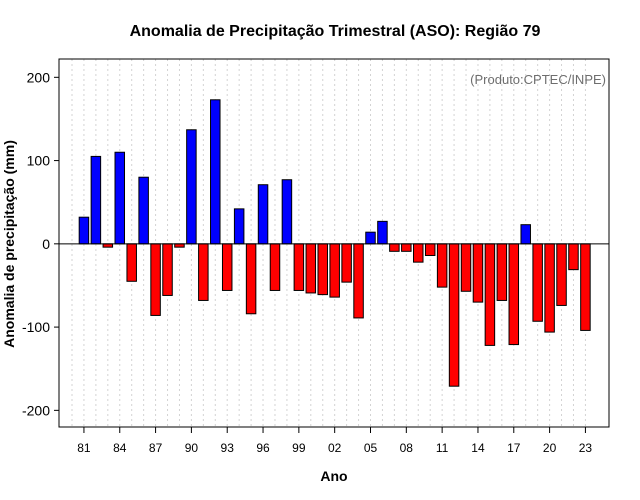 This screenshot has width=640, height=500. Describe the element at coordinates (9, 244) in the screenshot. I see `y-axis-label: Anomalia de precipitação (mm)` at that location.